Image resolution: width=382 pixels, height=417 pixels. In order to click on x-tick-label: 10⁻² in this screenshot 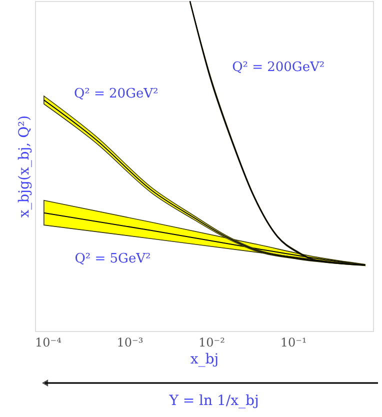, I will do `click(212, 343)`.